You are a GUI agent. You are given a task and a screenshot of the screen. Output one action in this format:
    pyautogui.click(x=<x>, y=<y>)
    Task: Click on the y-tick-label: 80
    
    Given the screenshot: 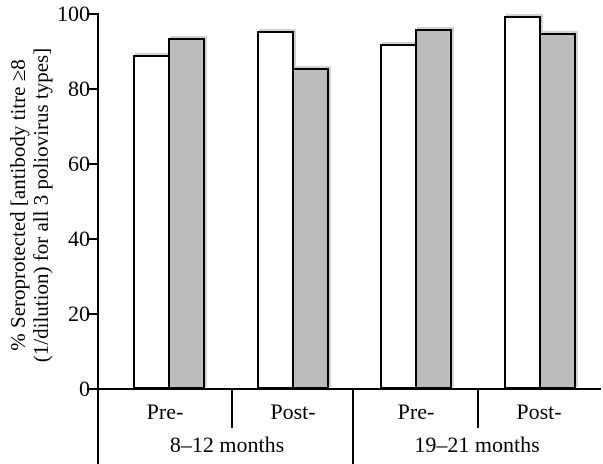 What is the action you would take?
    pyautogui.click(x=79, y=88)
    